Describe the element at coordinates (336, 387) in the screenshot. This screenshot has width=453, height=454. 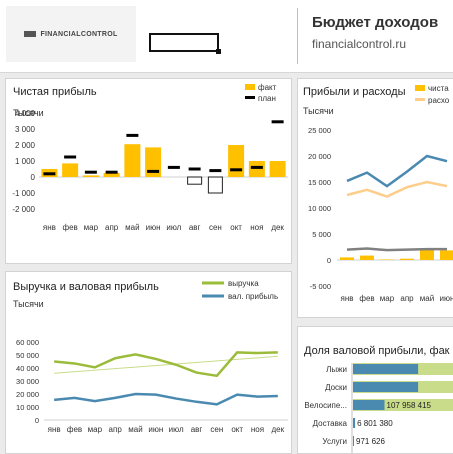
I see `category-label: Доски` at that location.